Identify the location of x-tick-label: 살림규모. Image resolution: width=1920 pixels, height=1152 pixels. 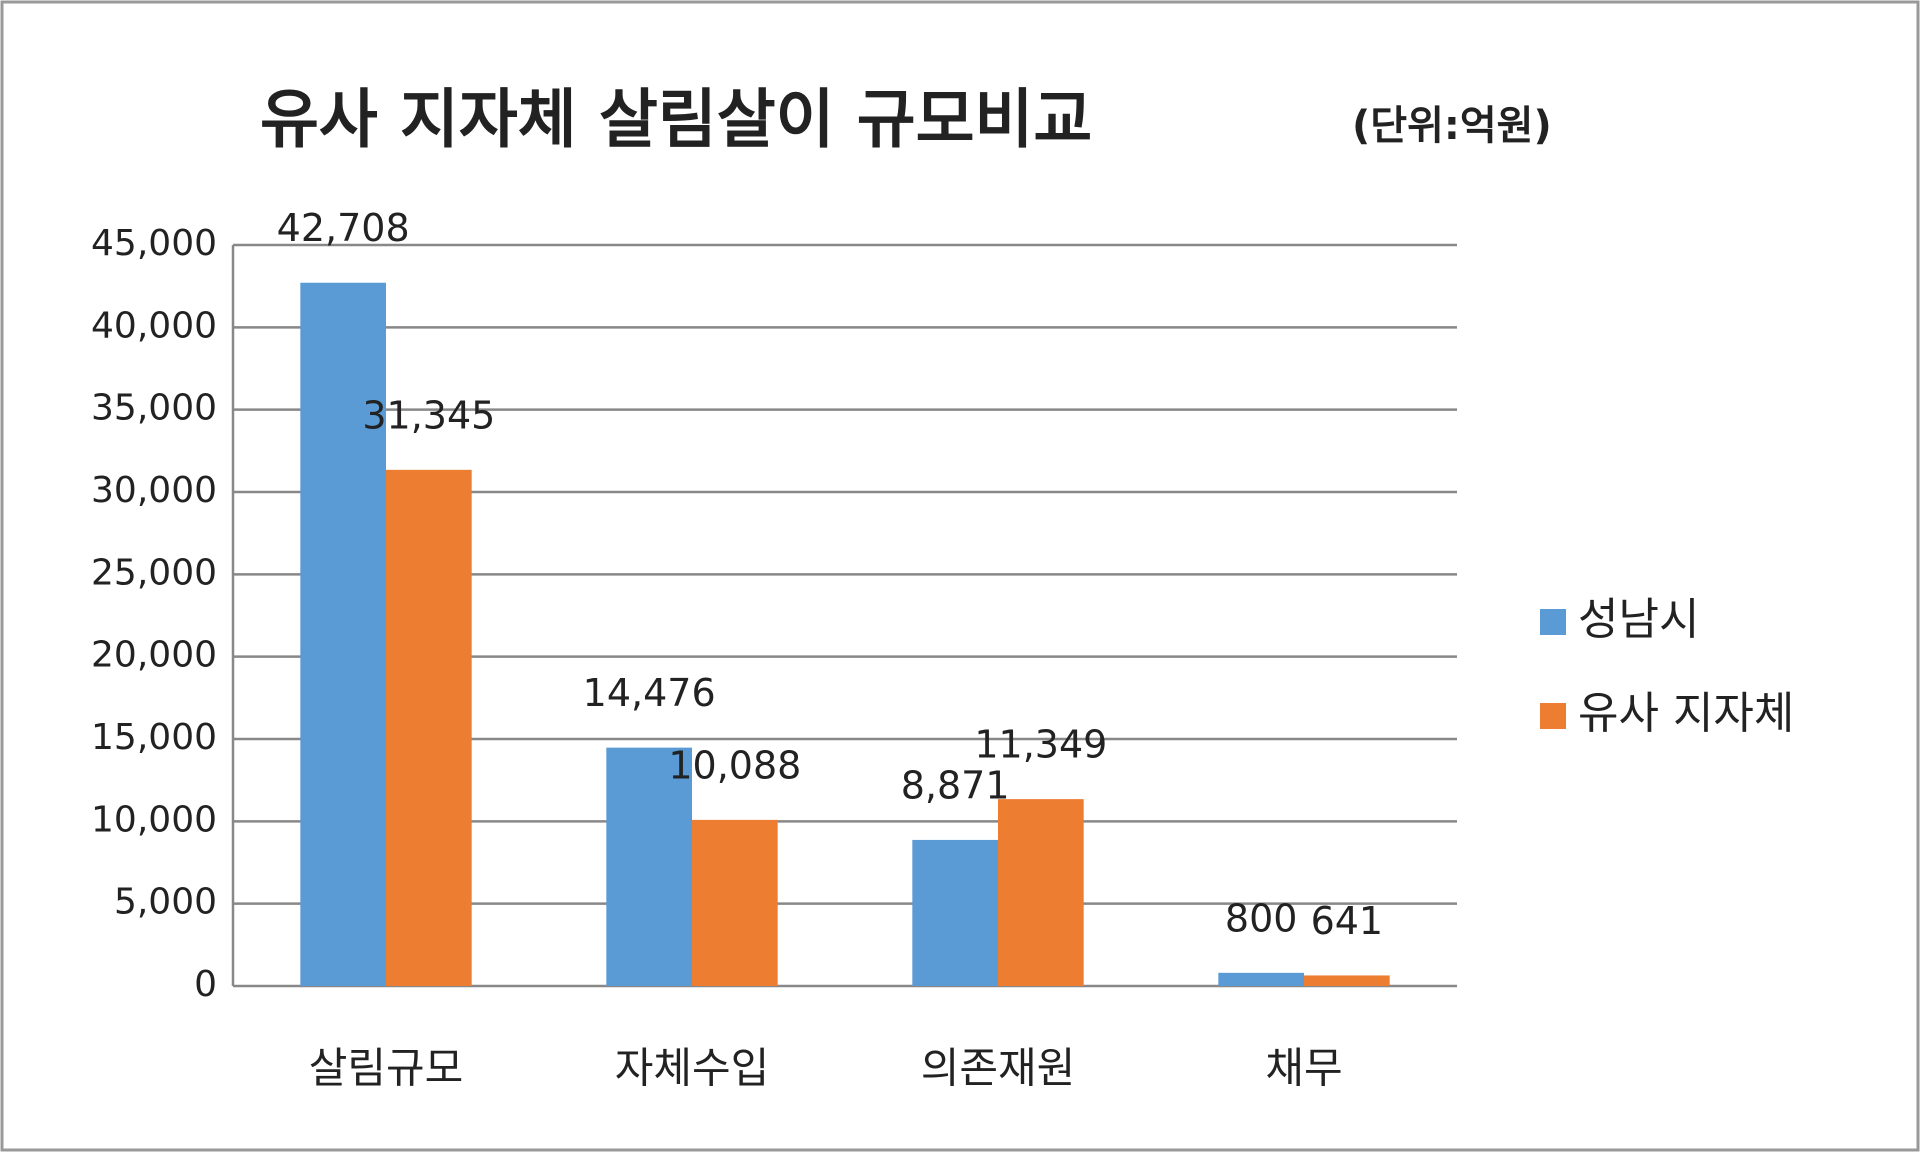
(386, 1068).